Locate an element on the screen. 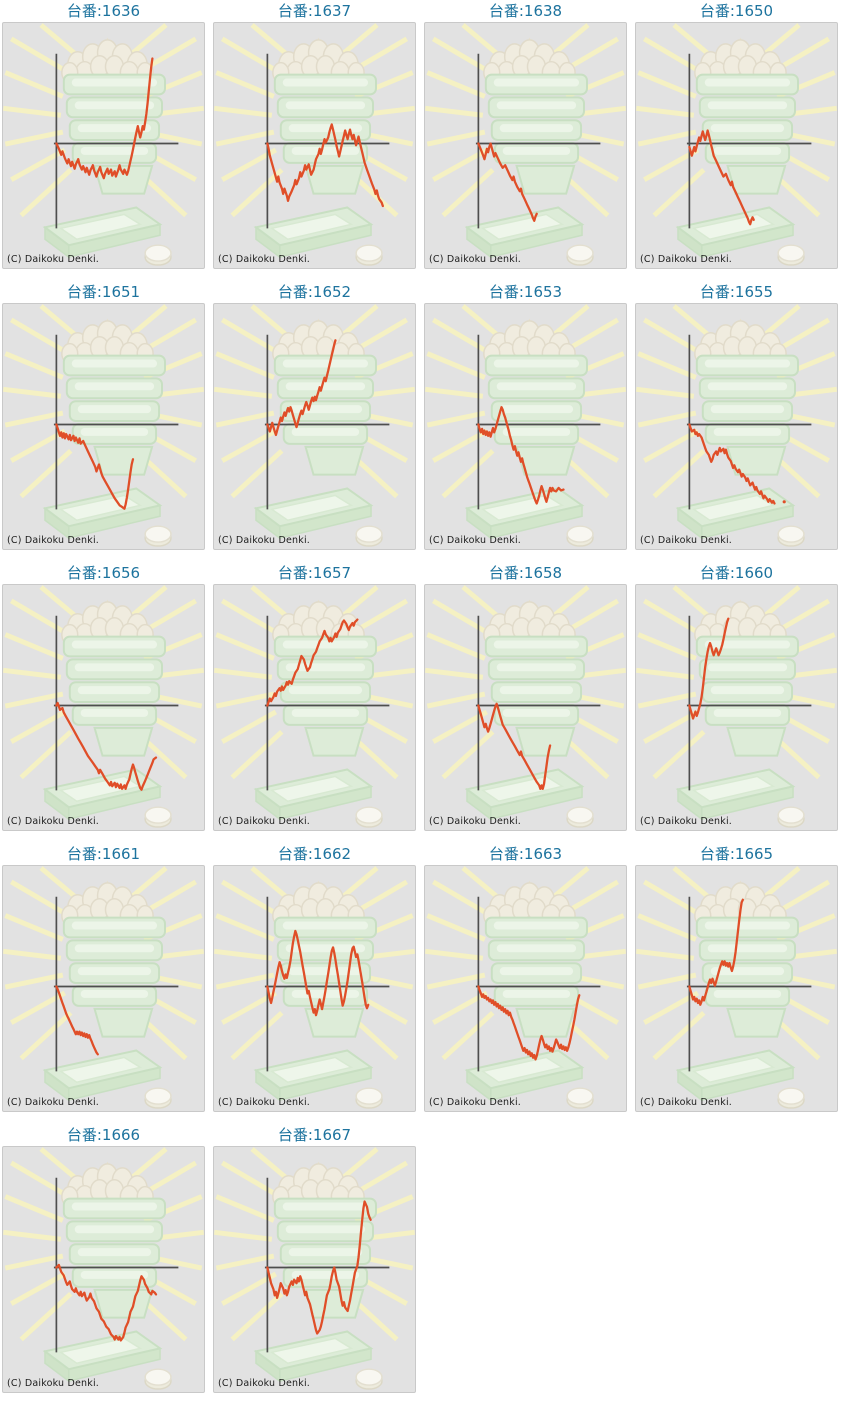  machine-cell: 台番:1662 (C) Daikoku Denki. is located at coordinates (316, 977).